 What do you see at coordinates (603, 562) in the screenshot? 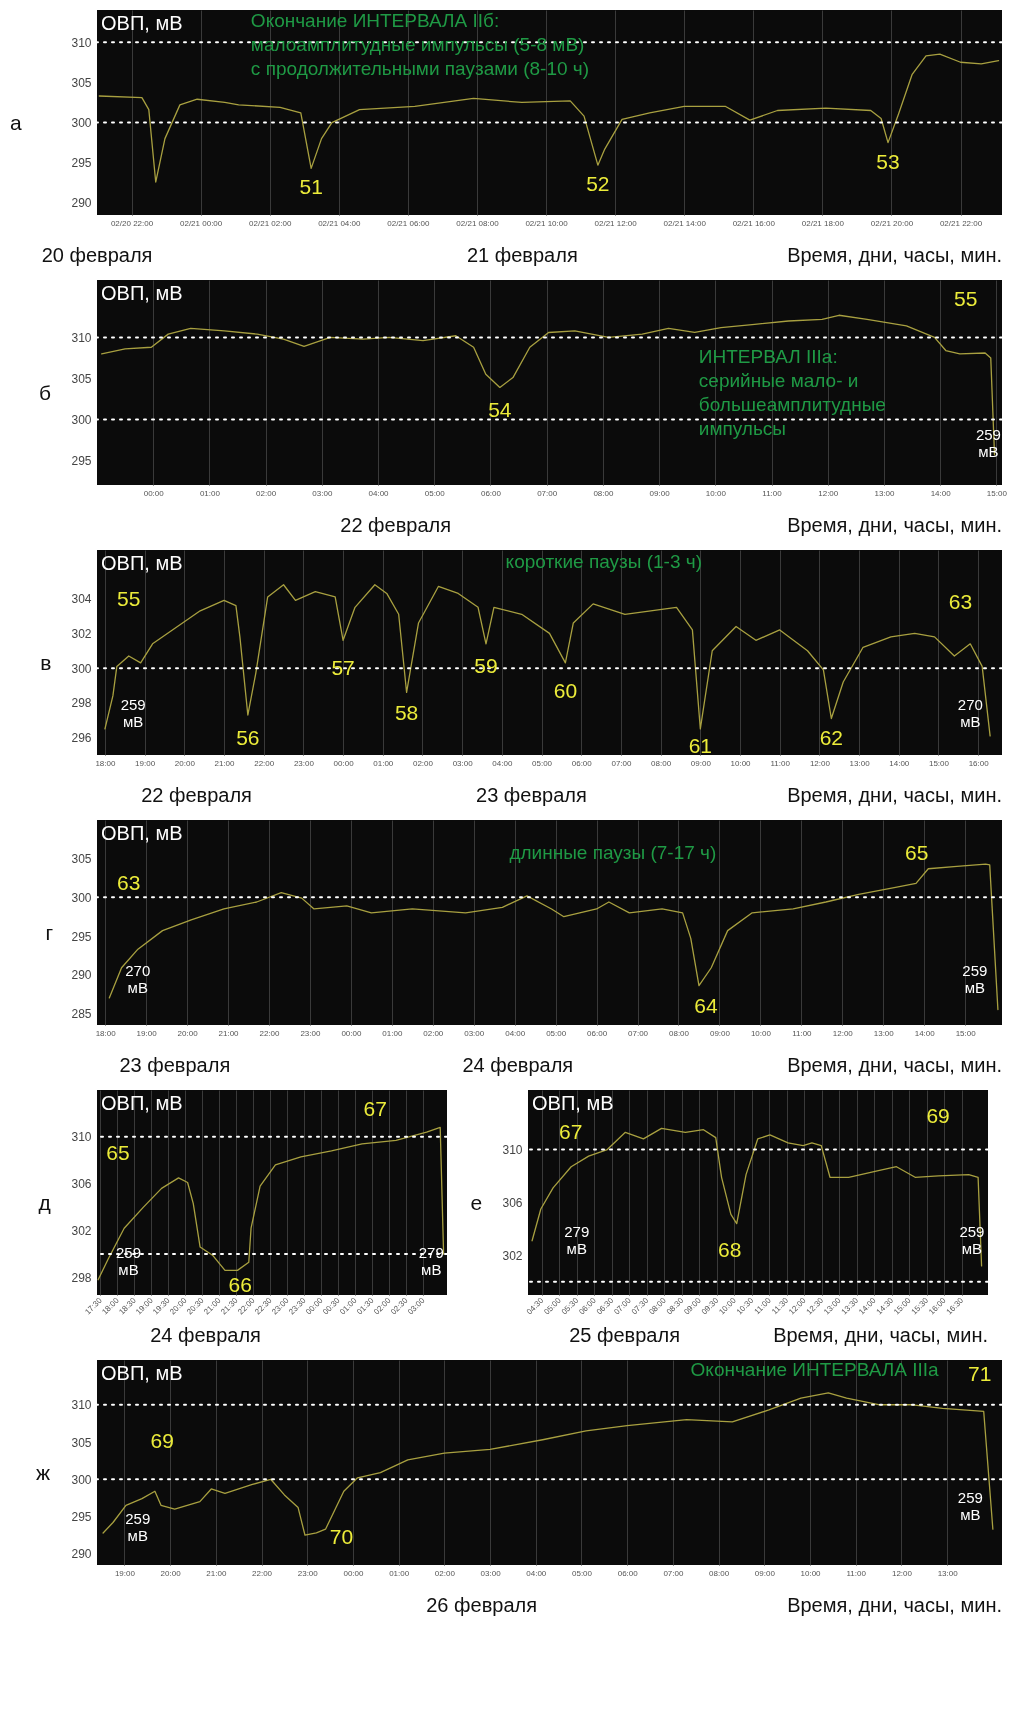
I see `annotation: короткие паузы (1-3 ч)` at bounding box center [603, 562].